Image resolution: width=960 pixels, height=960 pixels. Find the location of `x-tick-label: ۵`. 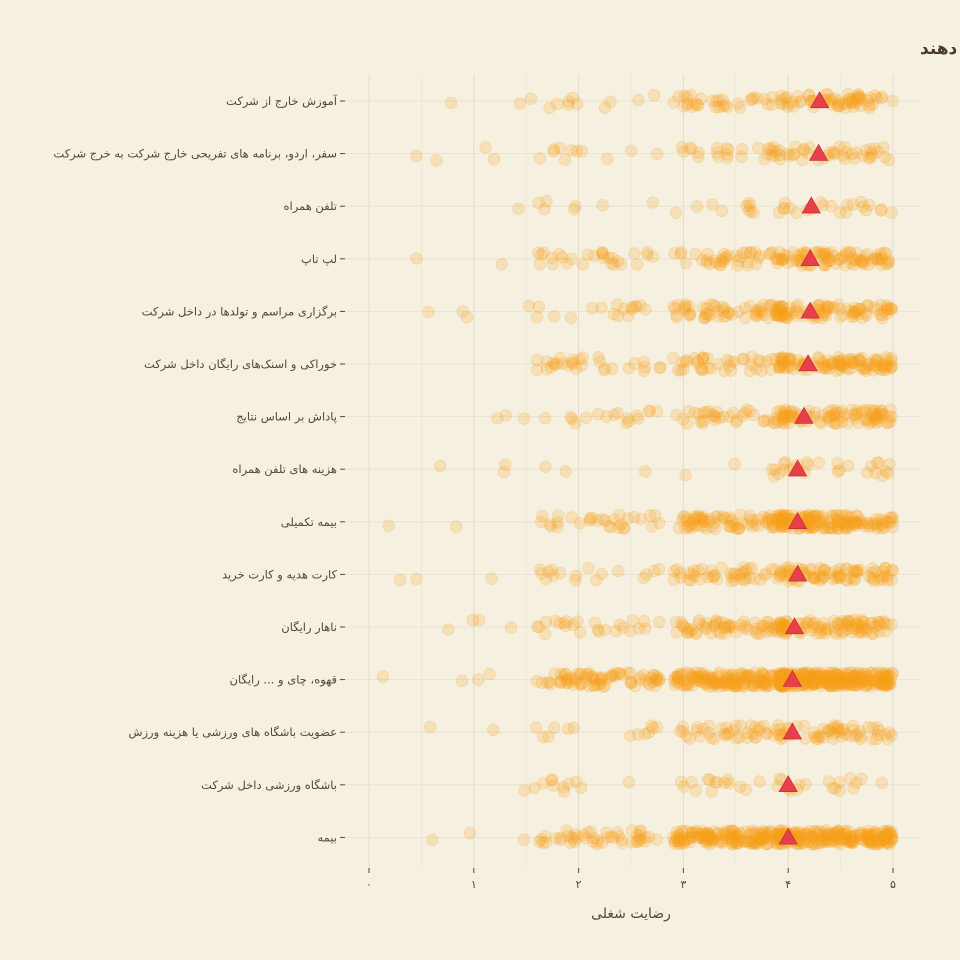

x-tick-label: ۵ is located at coordinates (893, 884).